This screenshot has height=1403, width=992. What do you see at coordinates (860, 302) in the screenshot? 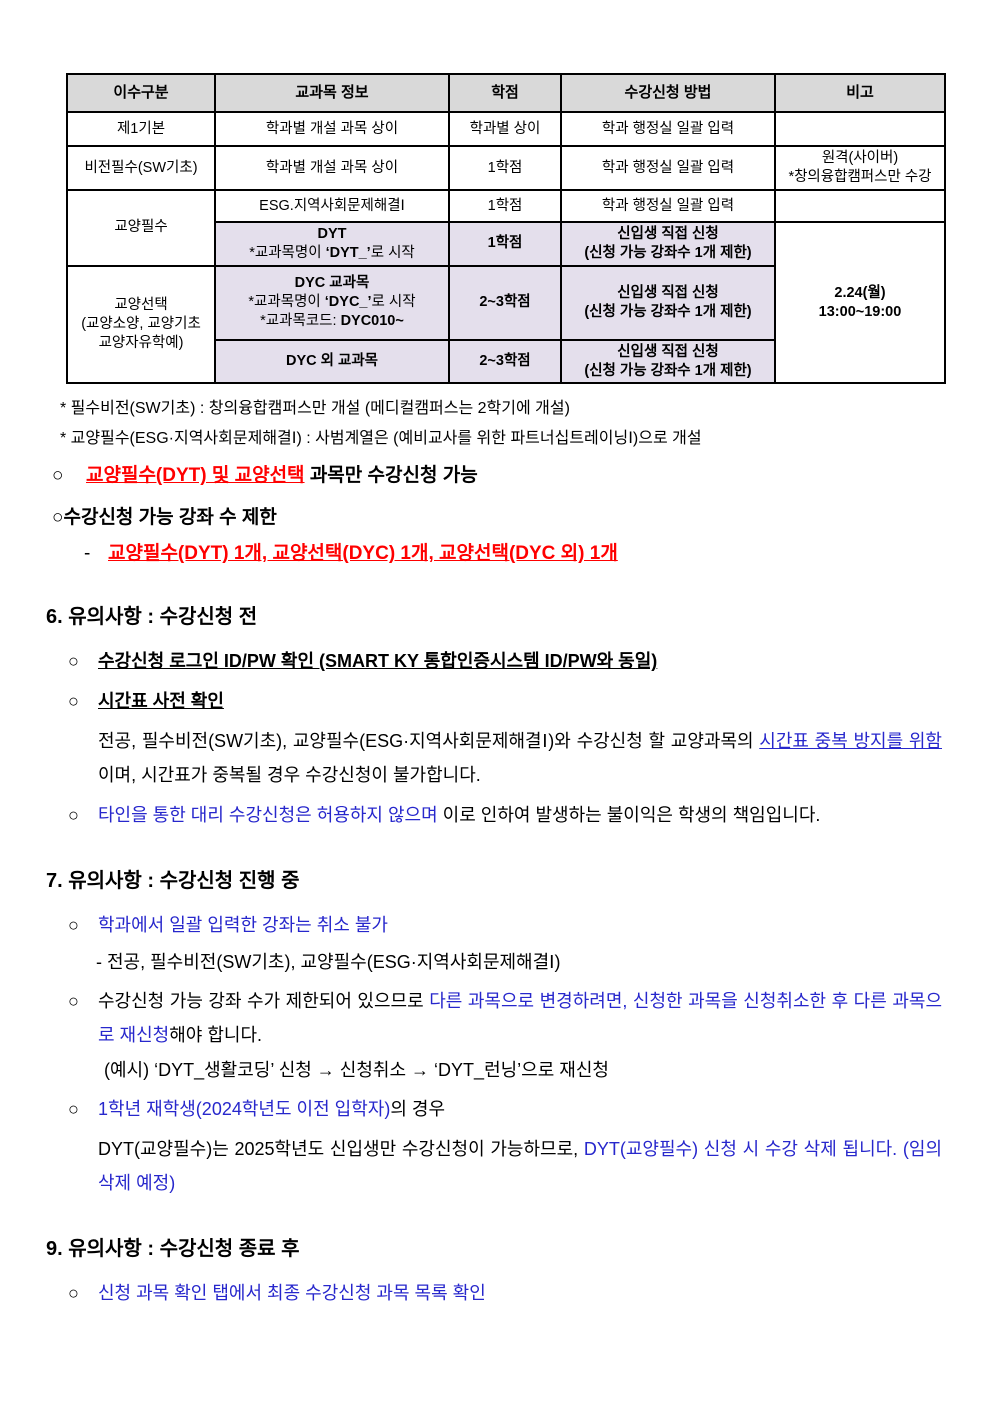
I see `cell-remarks-schedule: 2.24(월) 13:00~19:00` at bounding box center [860, 302].